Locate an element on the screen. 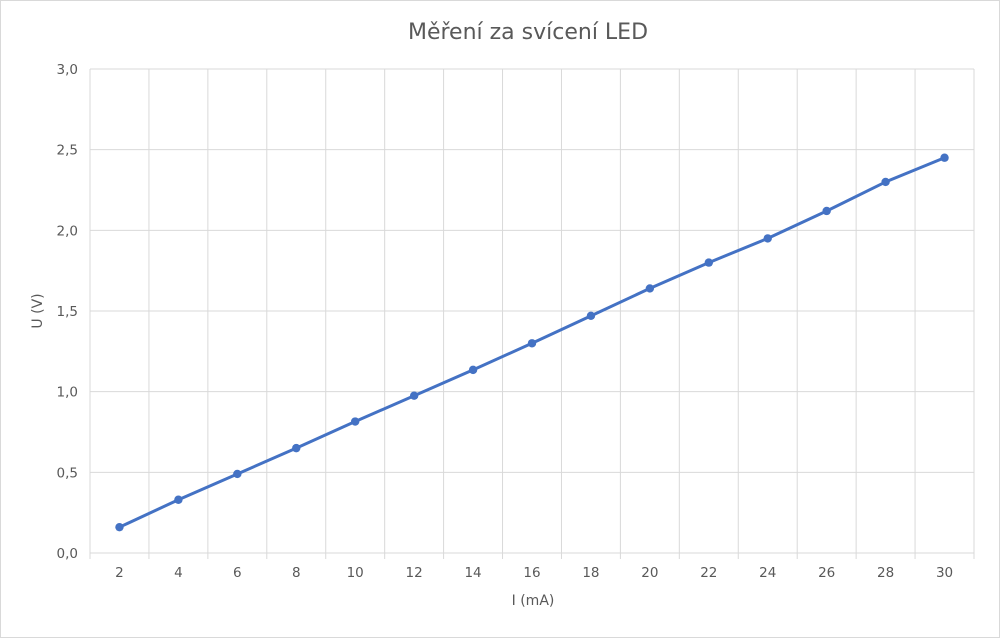 The width and height of the screenshot is (1000, 638). x-tick-label: 4 is located at coordinates (178, 573).